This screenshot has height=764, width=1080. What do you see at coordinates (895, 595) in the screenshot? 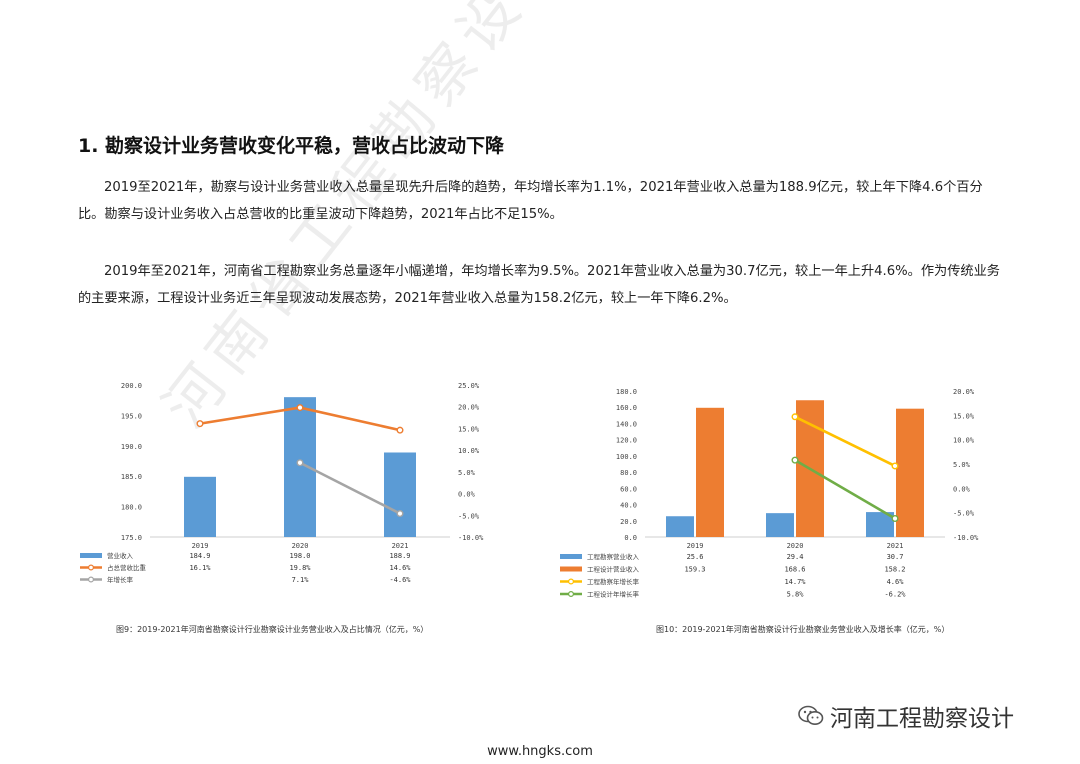
I see `data-label: -6.2%` at bounding box center [895, 595].